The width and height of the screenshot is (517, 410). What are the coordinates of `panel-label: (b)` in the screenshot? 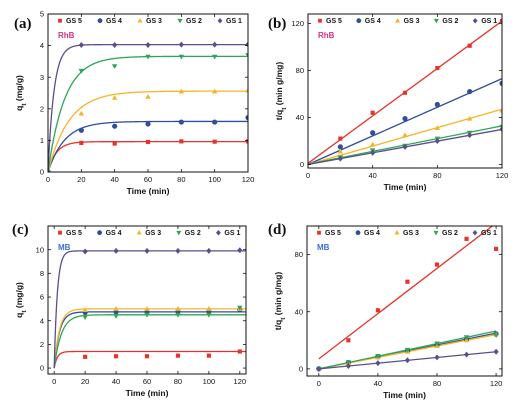 It's located at (277, 24).